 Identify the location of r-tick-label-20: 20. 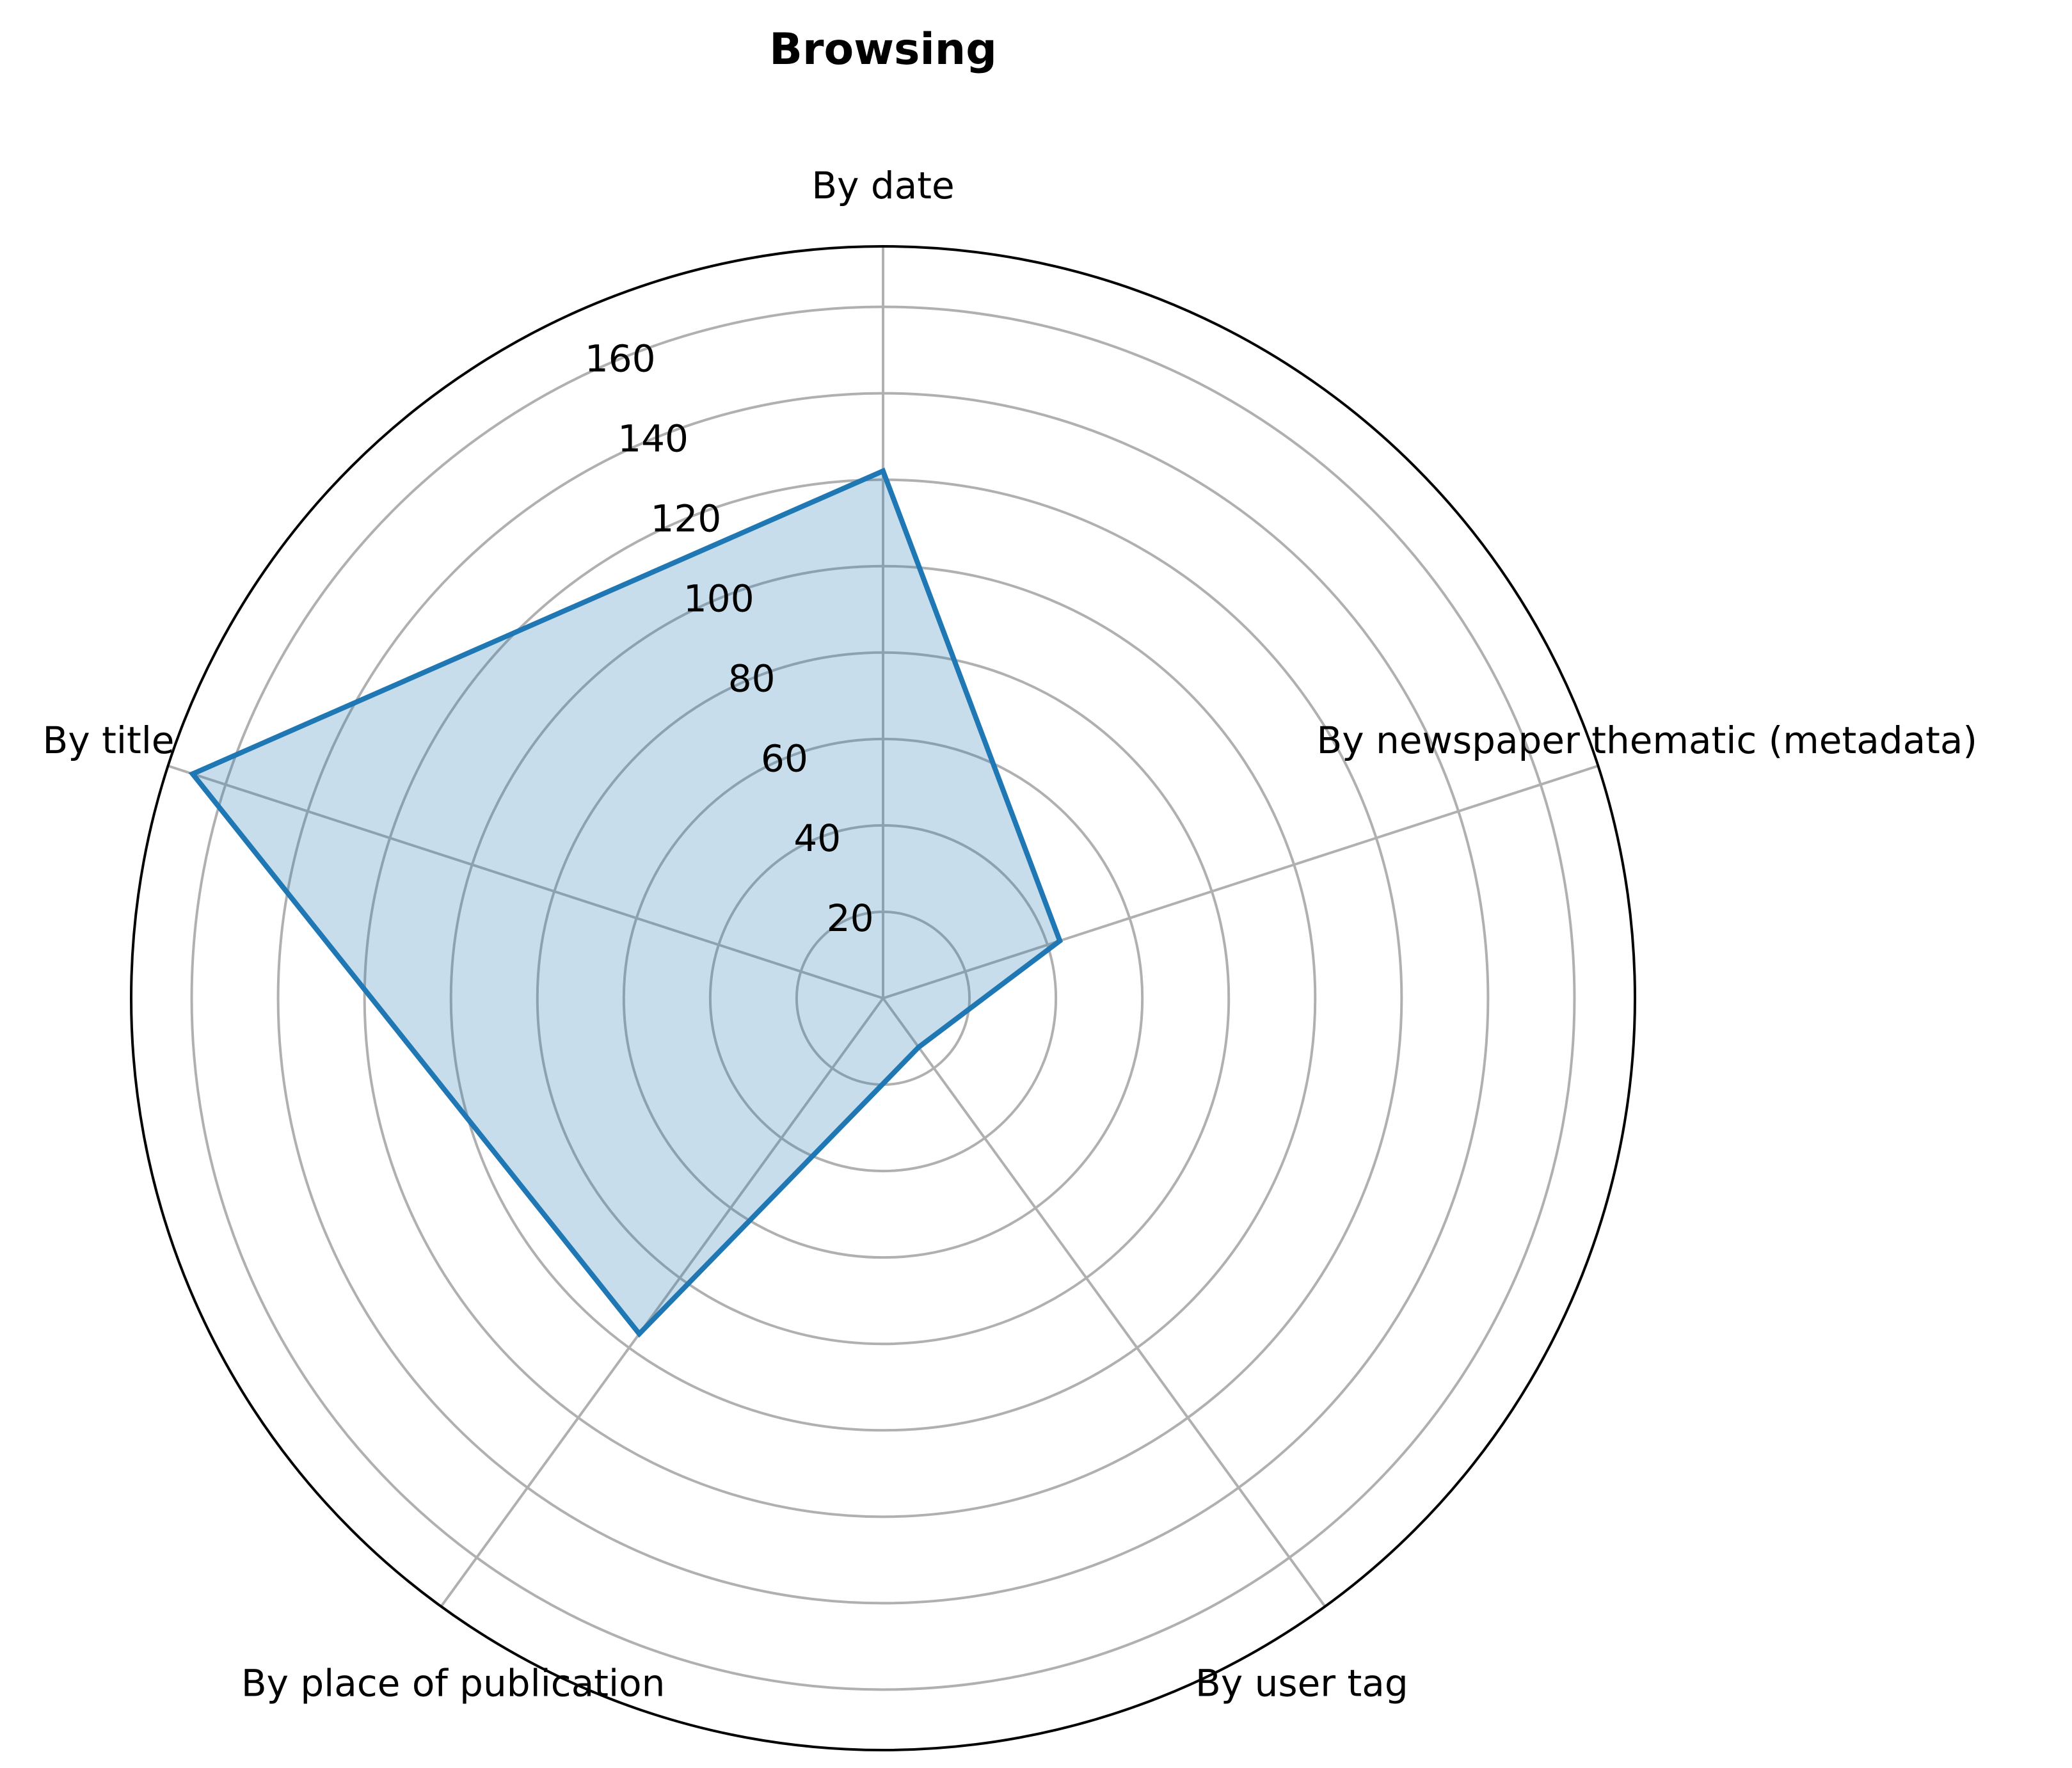
(850, 918).